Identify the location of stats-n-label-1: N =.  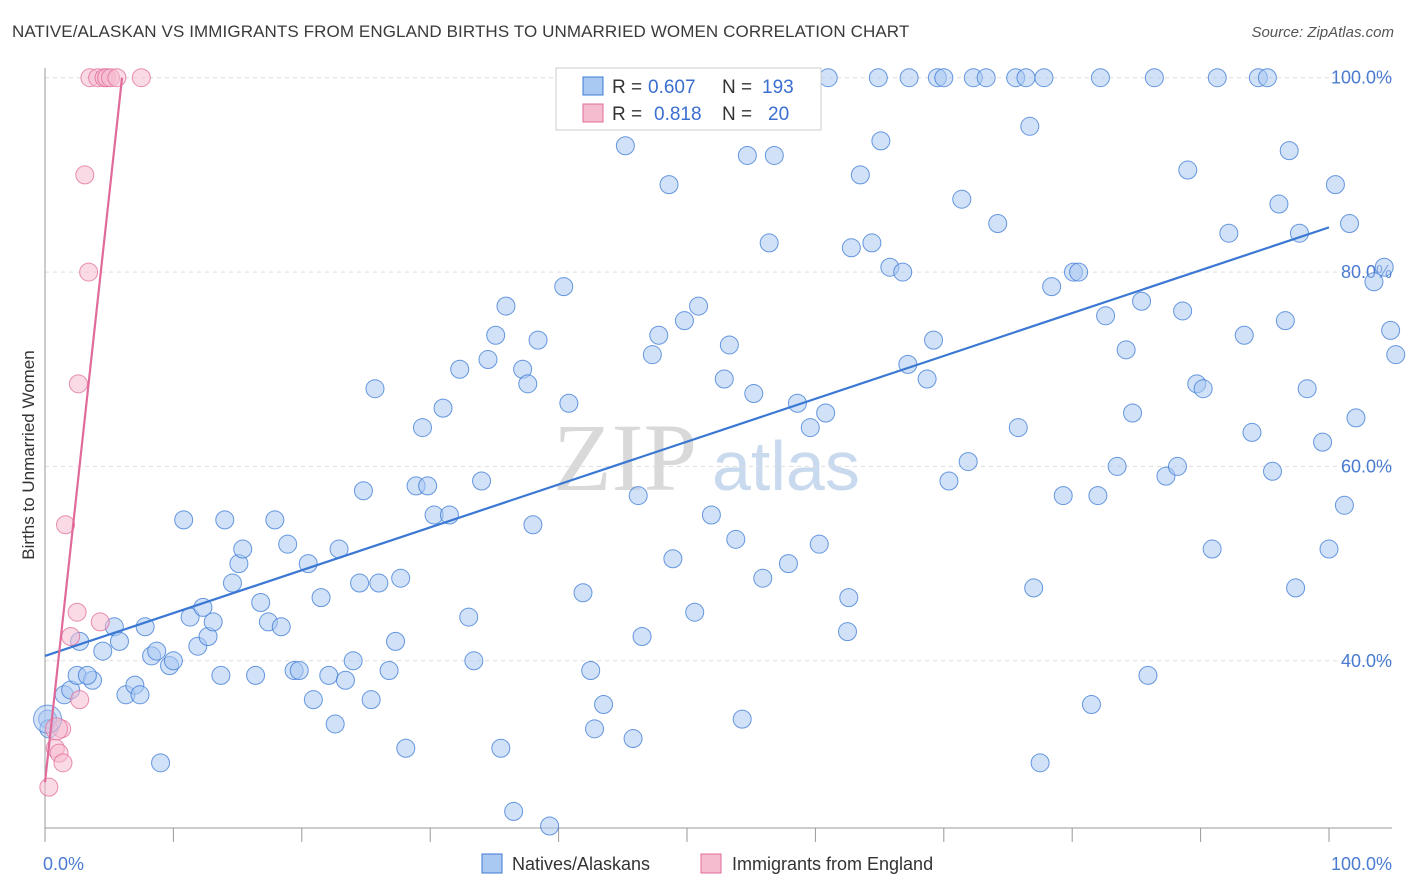
(737, 87).